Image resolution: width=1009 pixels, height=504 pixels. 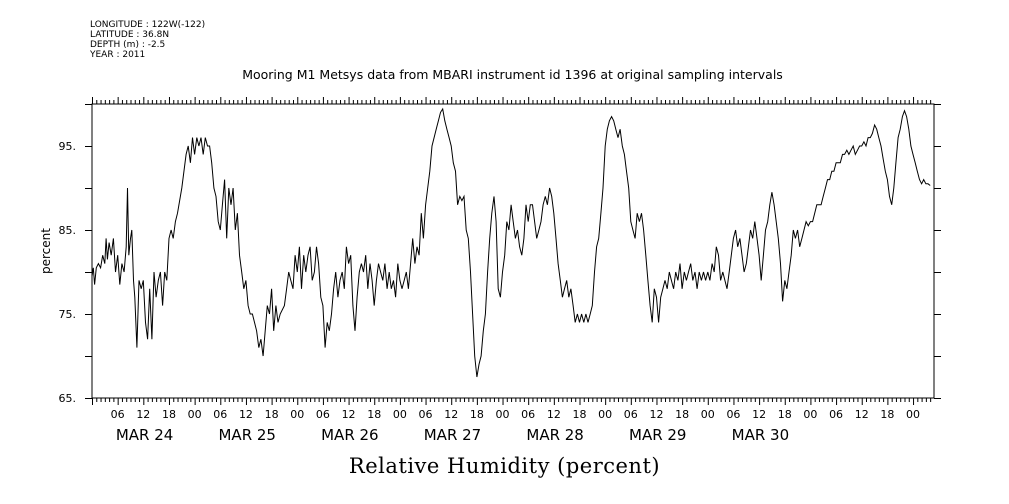 I want to click on day-label: MAR 28, so click(x=554, y=435).